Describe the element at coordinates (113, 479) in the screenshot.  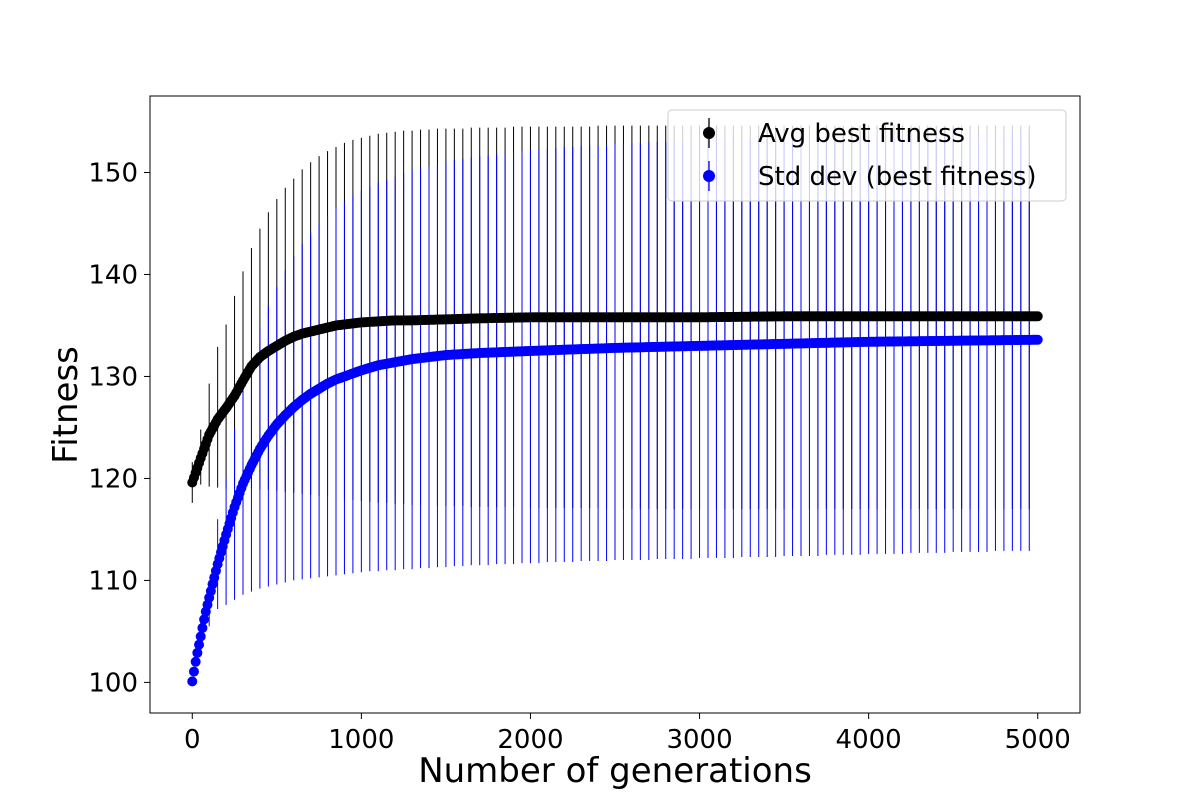
I see `y-tick-label: 120` at that location.